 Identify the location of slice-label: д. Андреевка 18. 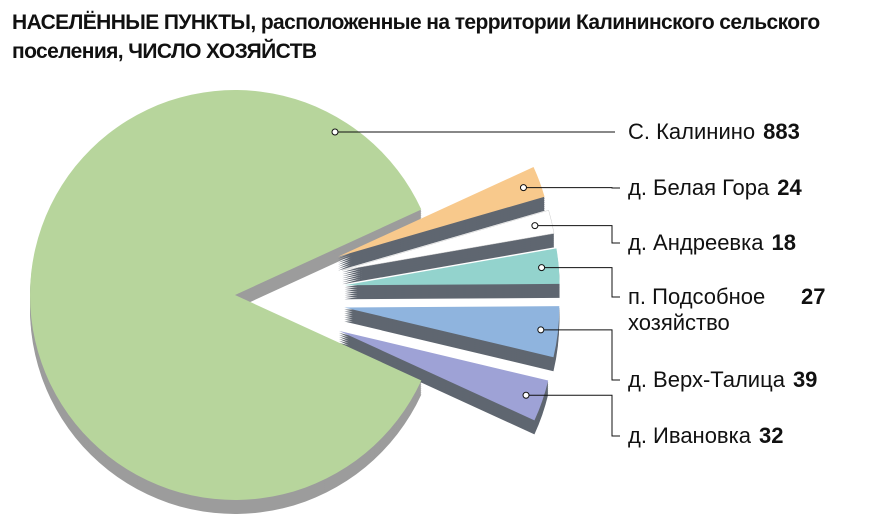
(712, 243).